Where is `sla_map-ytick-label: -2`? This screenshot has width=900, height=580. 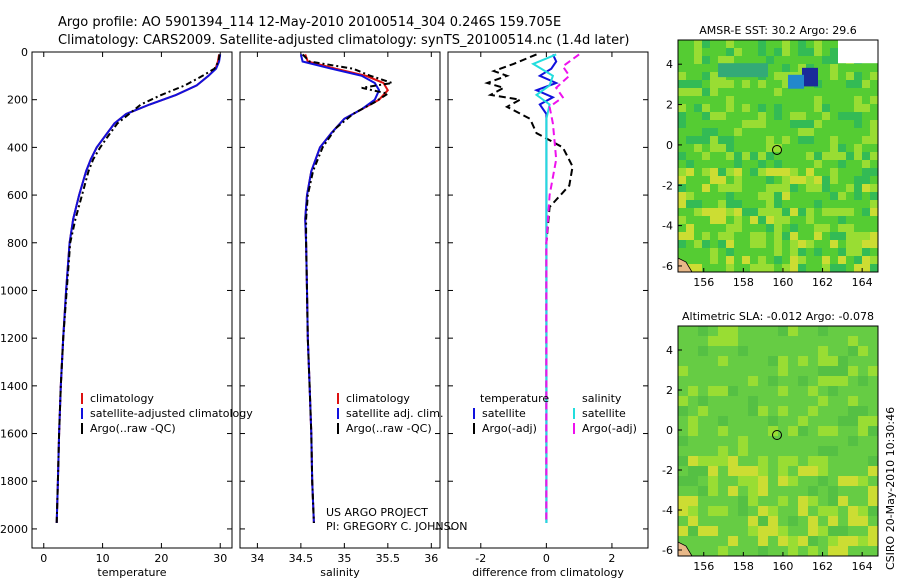 sla_map-ytick-label: -2 is located at coordinates (667, 470).